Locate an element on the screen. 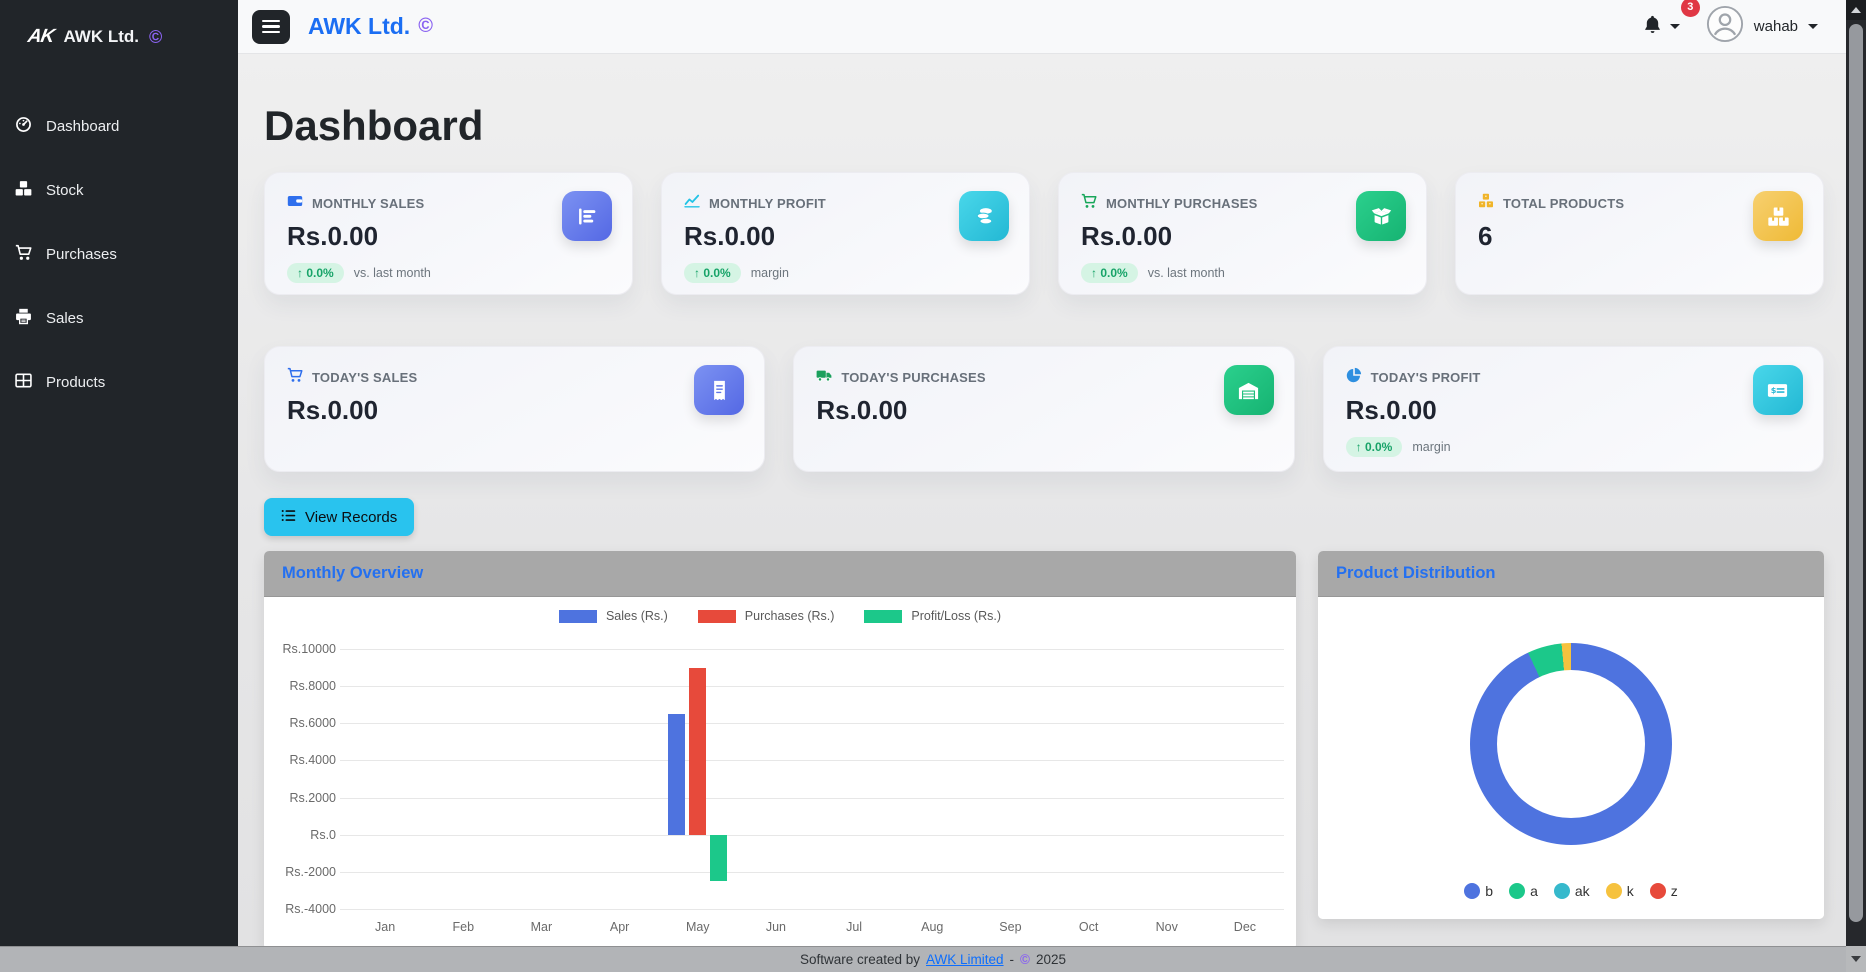 Image resolution: width=1866 pixels, height=972 pixels. y-axis-tick: Rs.-4000 is located at coordinates (310, 909).